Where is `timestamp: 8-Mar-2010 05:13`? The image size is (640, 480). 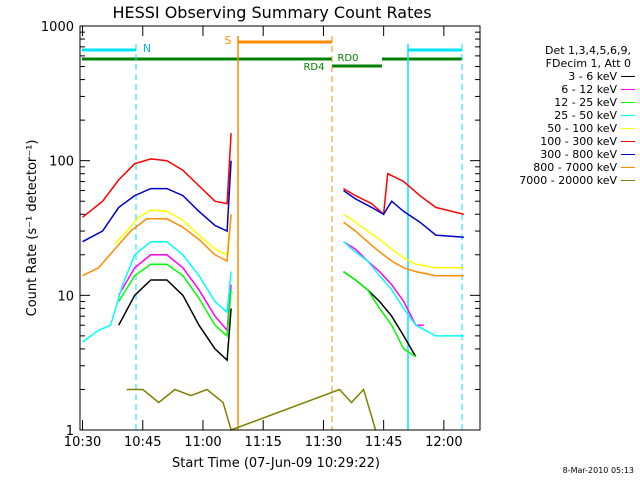 timestamp: 8-Mar-2010 05:13 is located at coordinates (598, 470).